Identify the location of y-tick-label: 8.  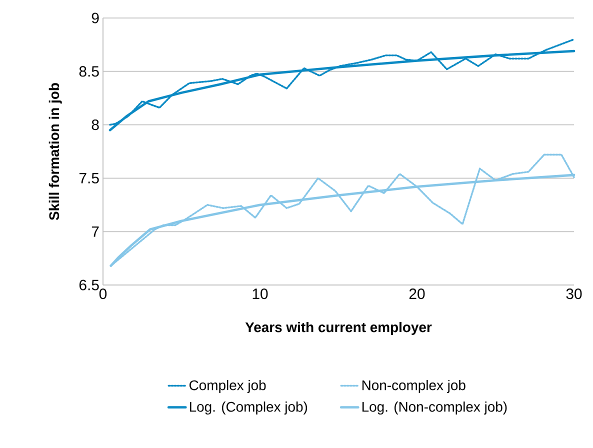
(95, 125).